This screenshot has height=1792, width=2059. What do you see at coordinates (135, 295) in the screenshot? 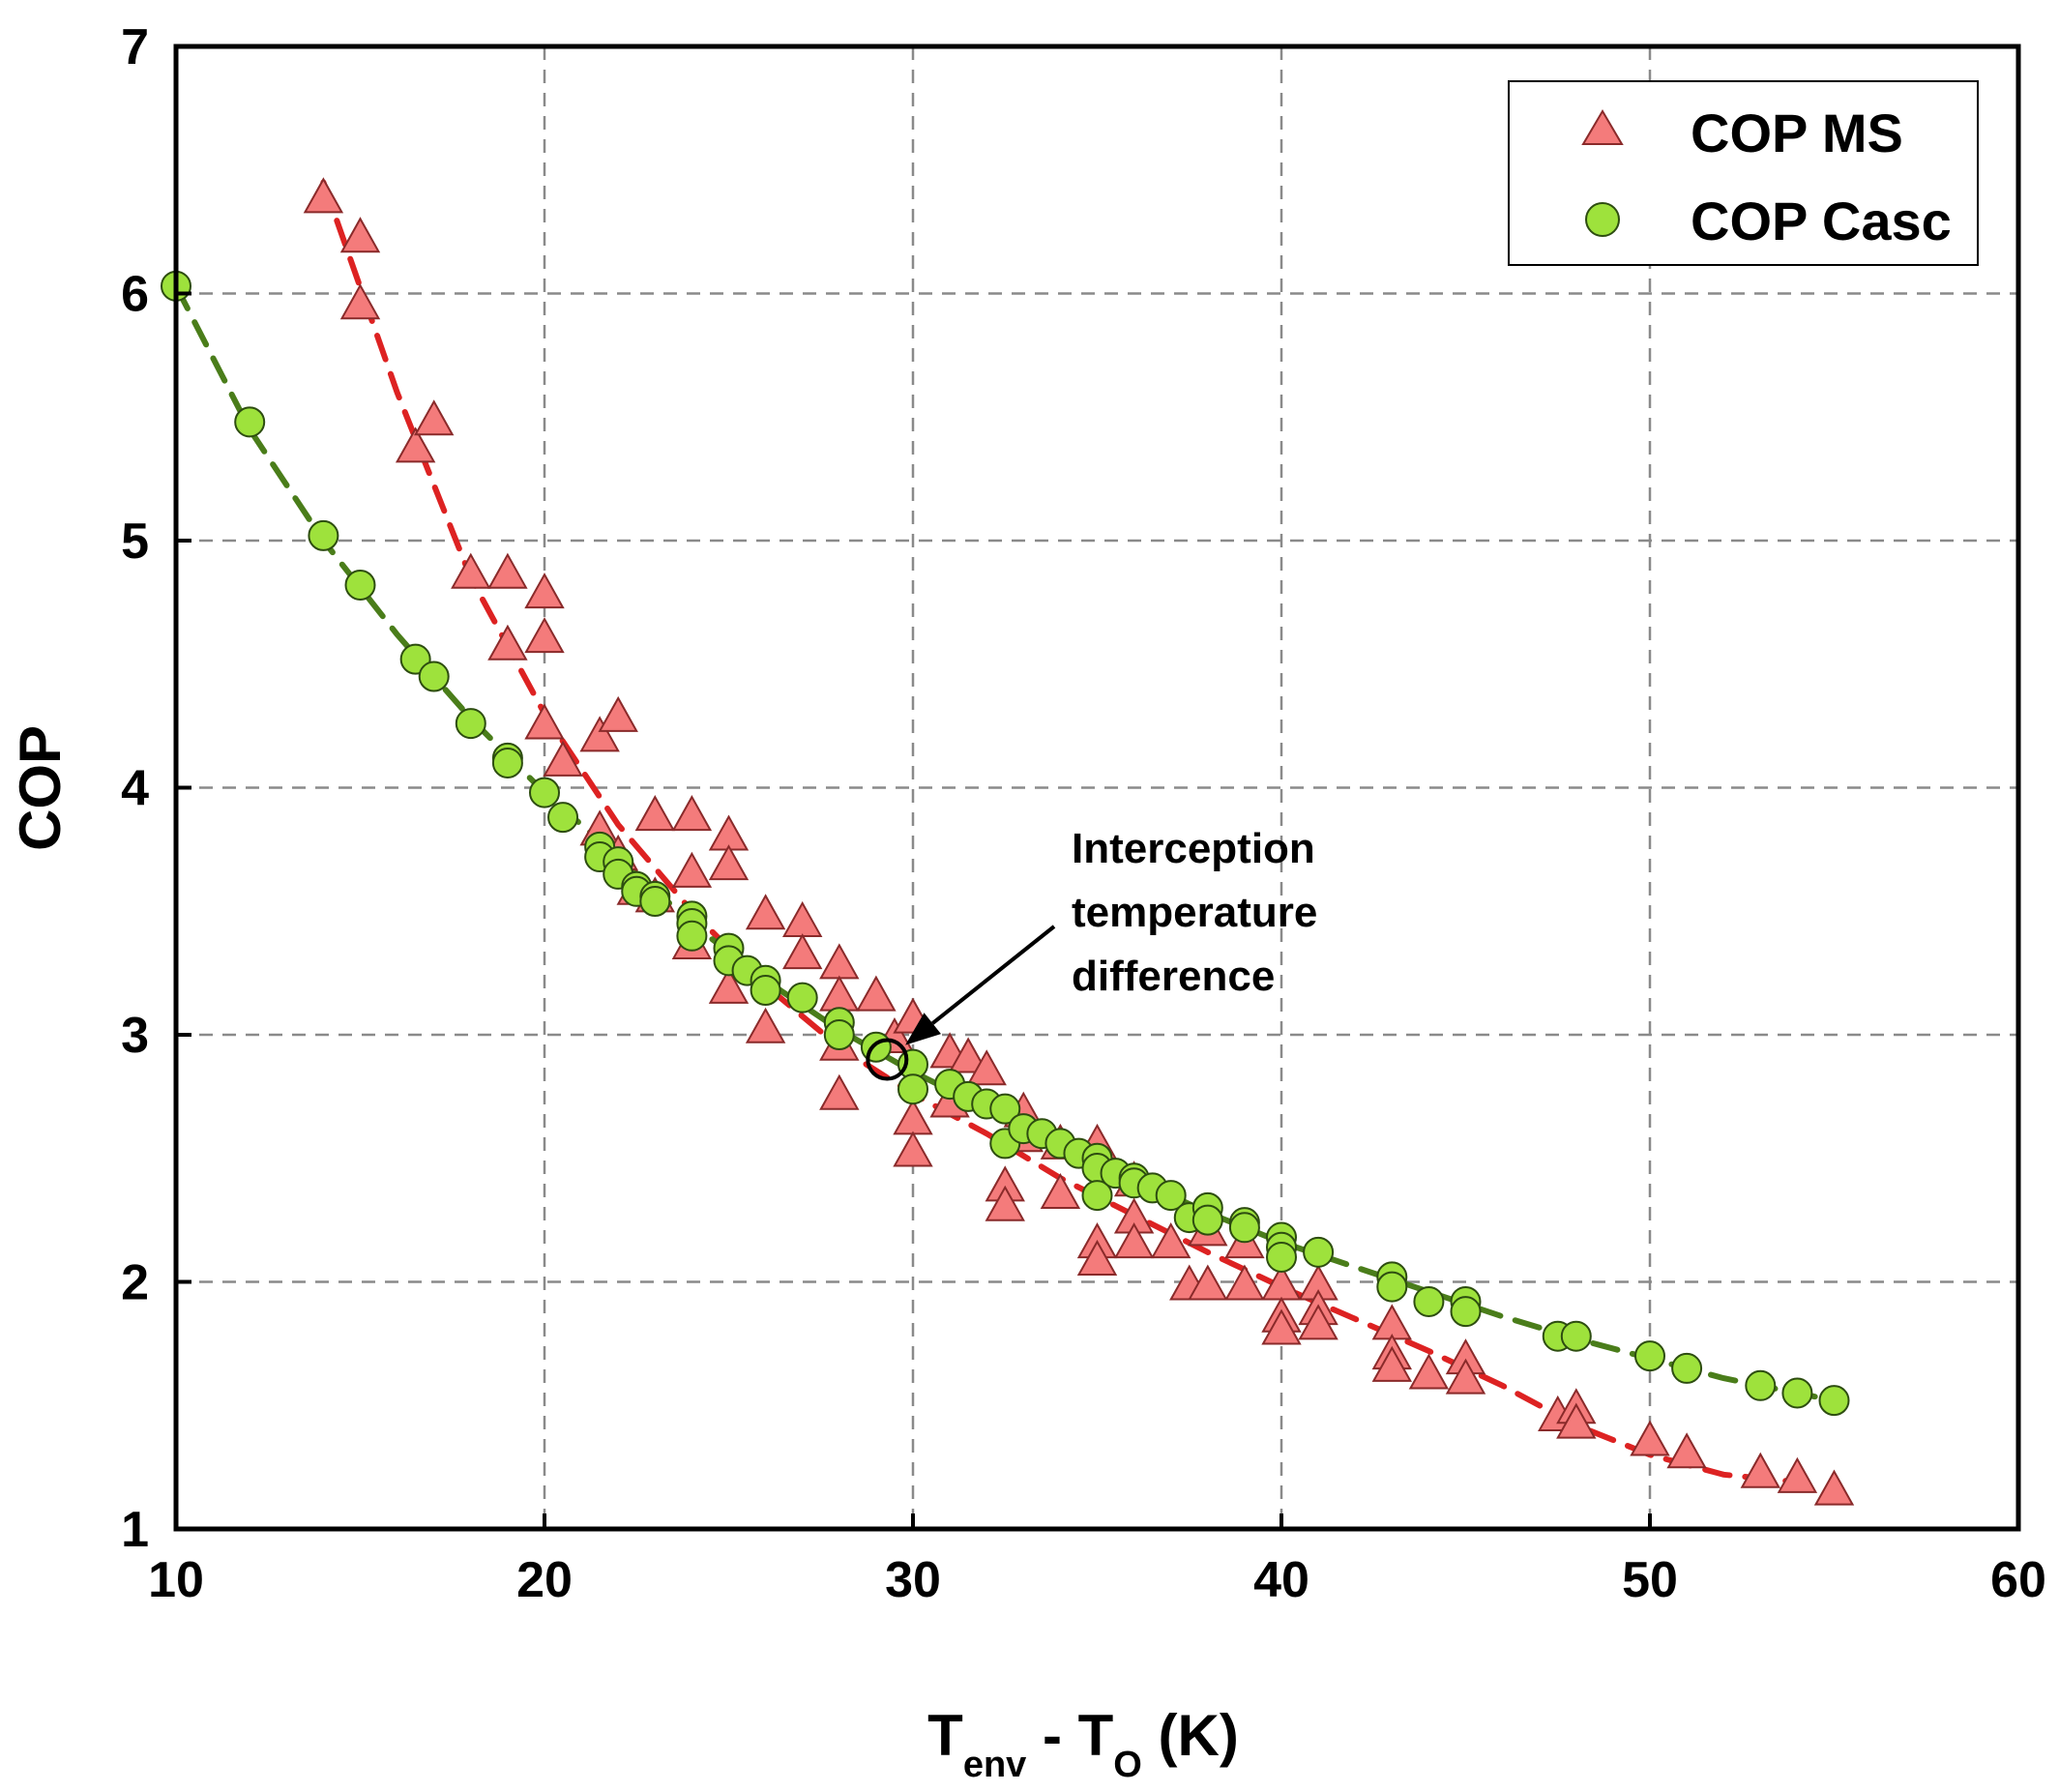
I see `y-tick-label: 6` at bounding box center [135, 295].